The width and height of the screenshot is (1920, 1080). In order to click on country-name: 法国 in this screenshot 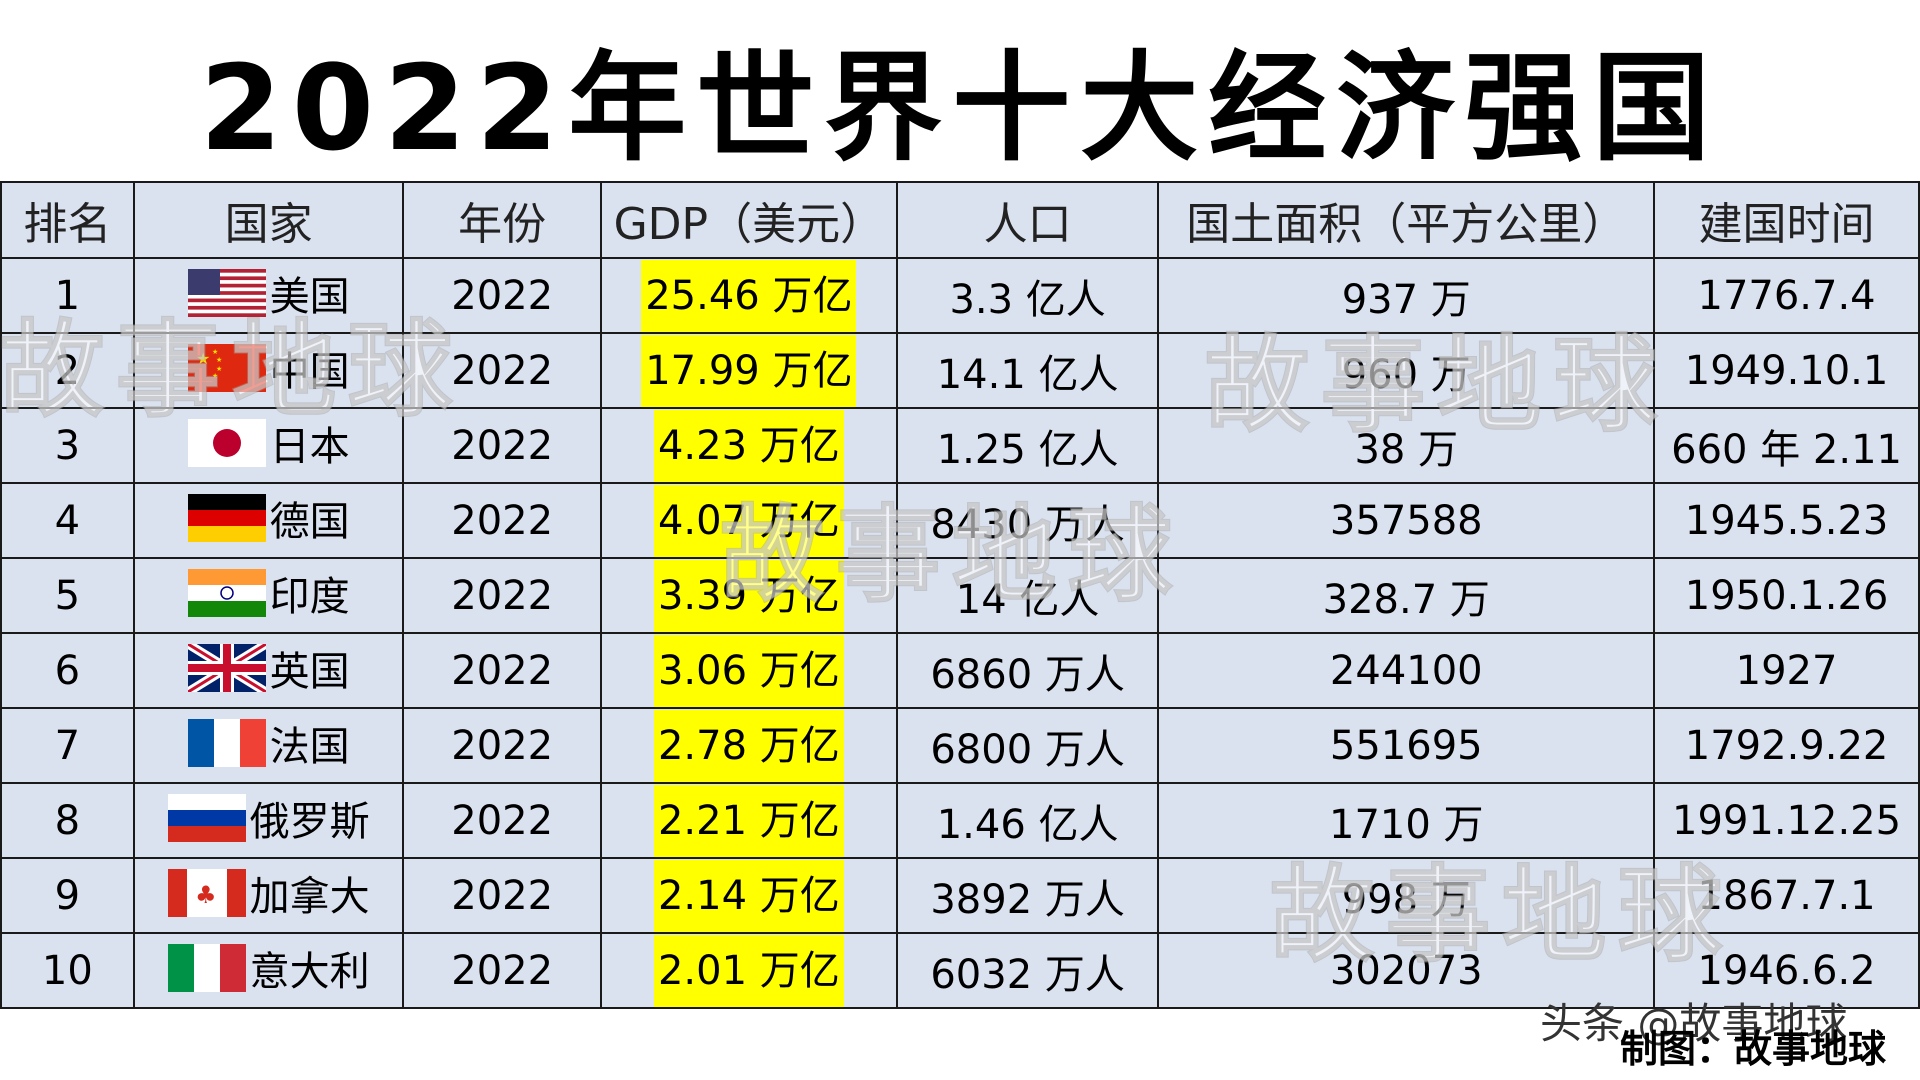, I will do `click(309, 747)`.